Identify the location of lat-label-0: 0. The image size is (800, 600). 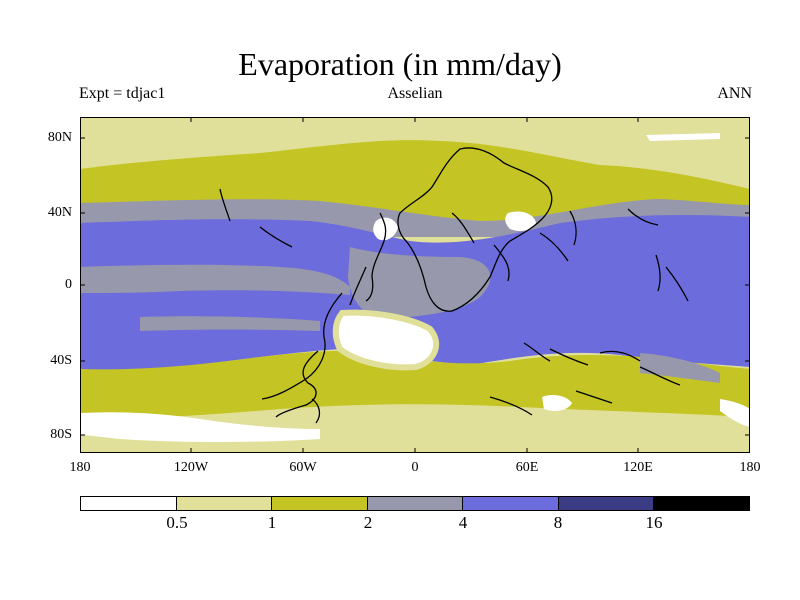
(68, 284).